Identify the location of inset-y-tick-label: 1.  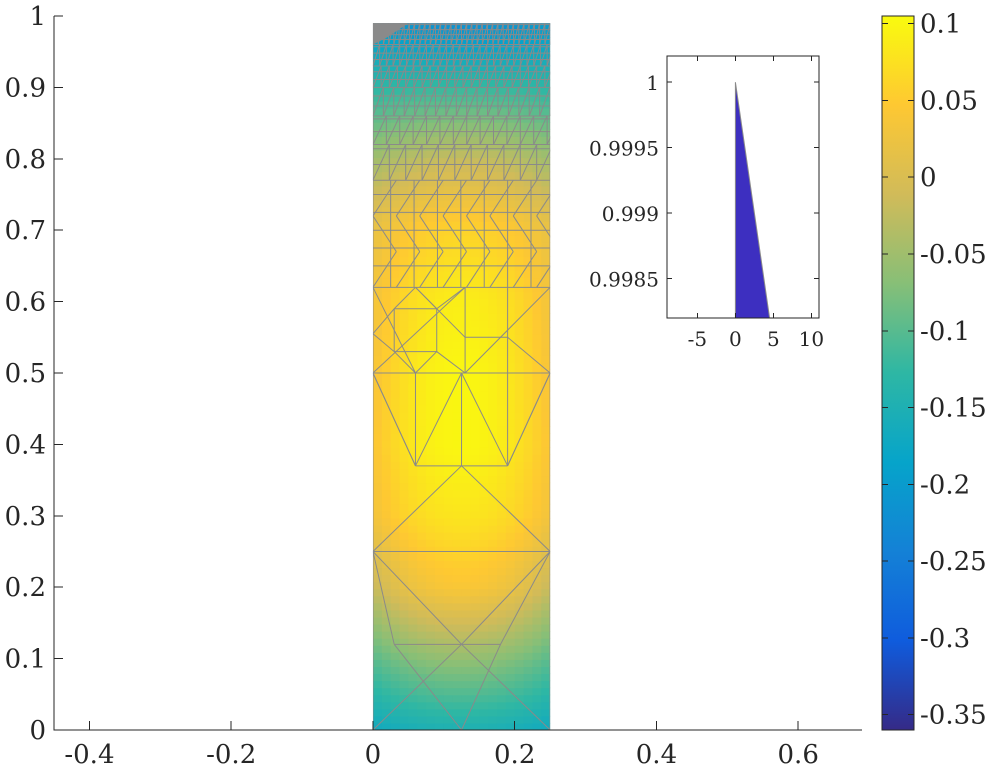
(652, 83).